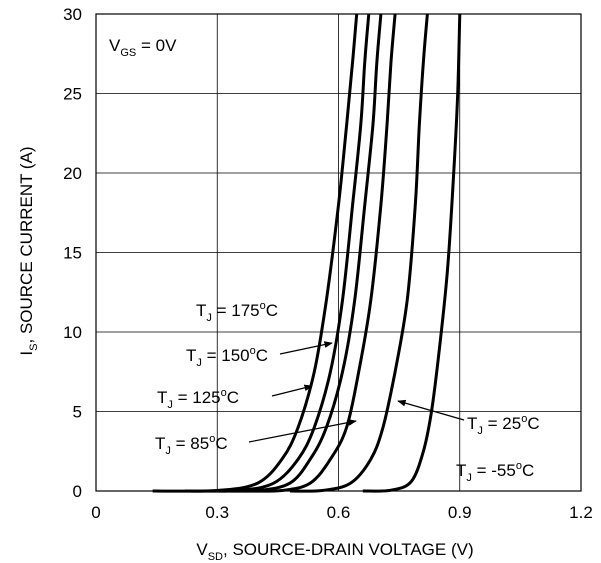  Describe the element at coordinates (77, 491) in the screenshot. I see `y-tick-label: 0` at that location.